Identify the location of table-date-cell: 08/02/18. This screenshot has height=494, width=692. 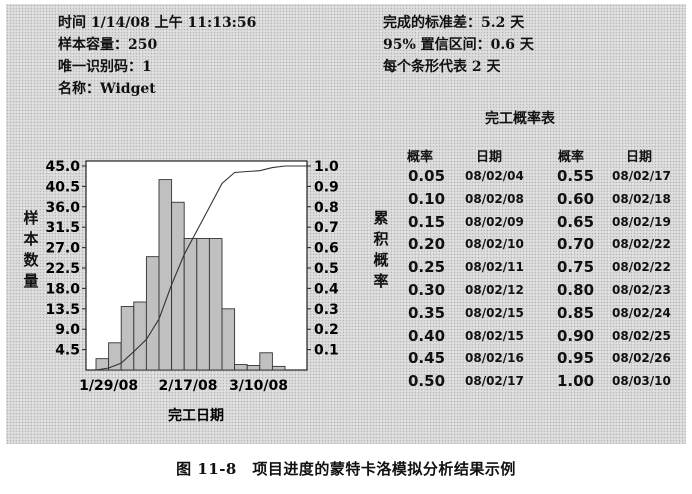
(641, 198).